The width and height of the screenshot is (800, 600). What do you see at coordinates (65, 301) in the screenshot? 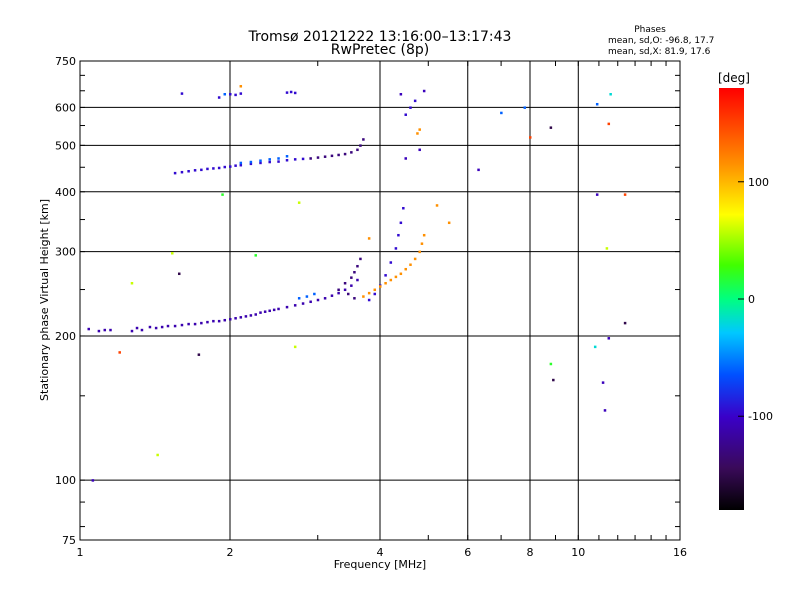
I see `y-tick-labels: 75 100 200 300 400 500 600 750` at bounding box center [65, 301].